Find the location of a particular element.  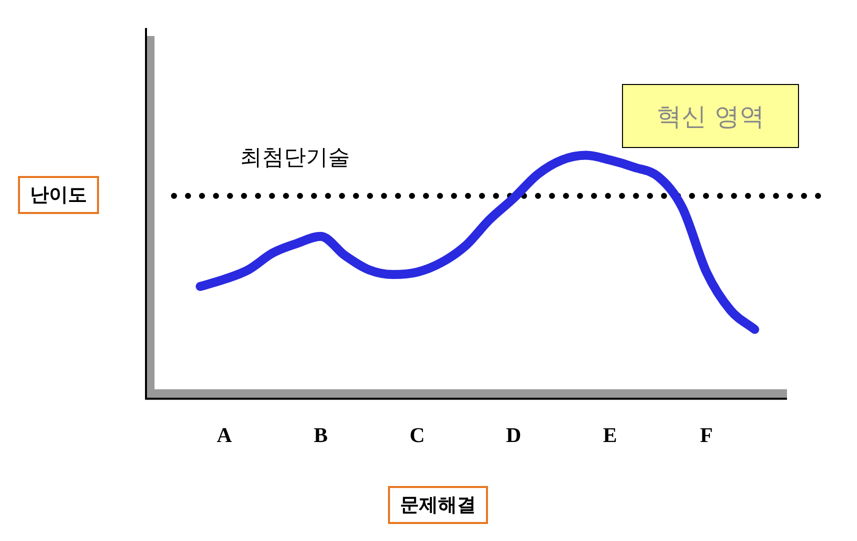

x-tick-label: B is located at coordinates (321, 434).